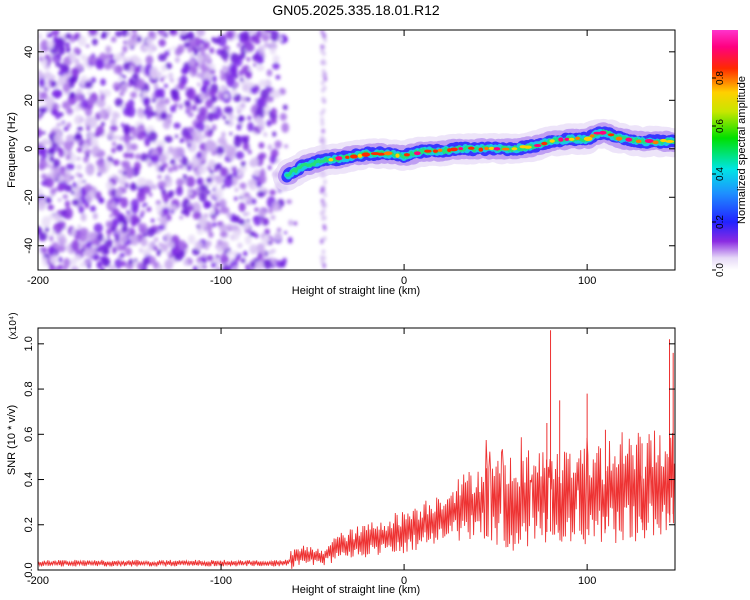 Image resolution: width=750 pixels, height=600 pixels. I want to click on snr-x-tick-label: 0, so click(404, 581).